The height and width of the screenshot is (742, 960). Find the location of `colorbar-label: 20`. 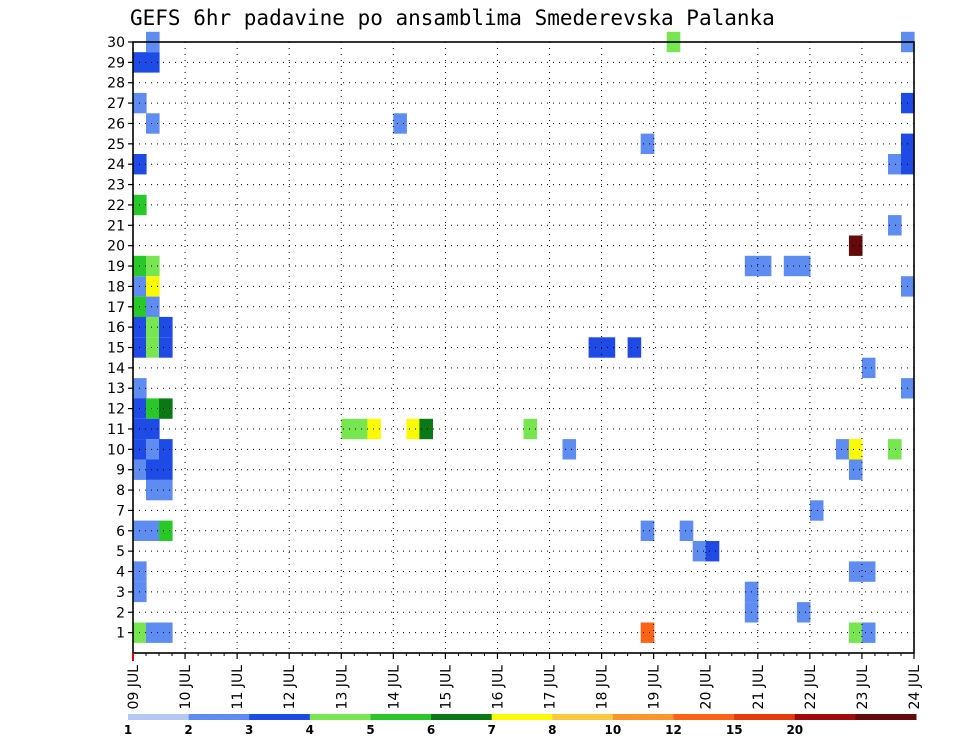

colorbar-label: 20 is located at coordinates (794, 730).